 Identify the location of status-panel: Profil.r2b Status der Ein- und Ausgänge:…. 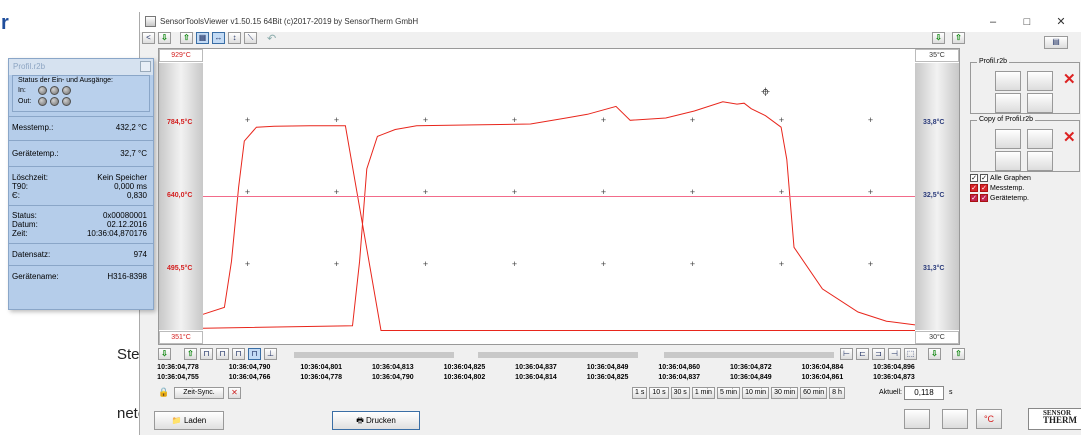
(81, 184).